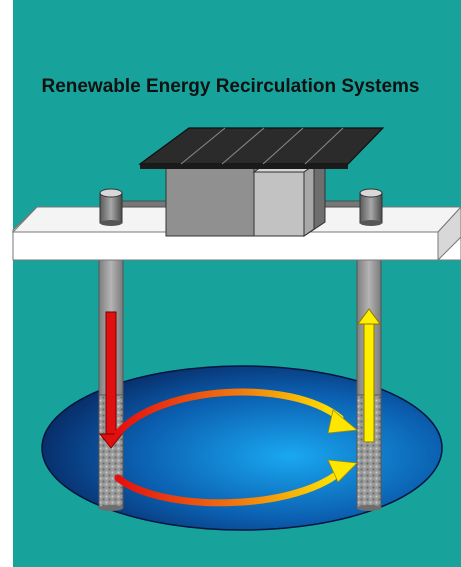 This screenshot has height=567, width=461. What do you see at coordinates (133, 207) in the screenshot?
I see `left-wellhead-icon` at bounding box center [133, 207].